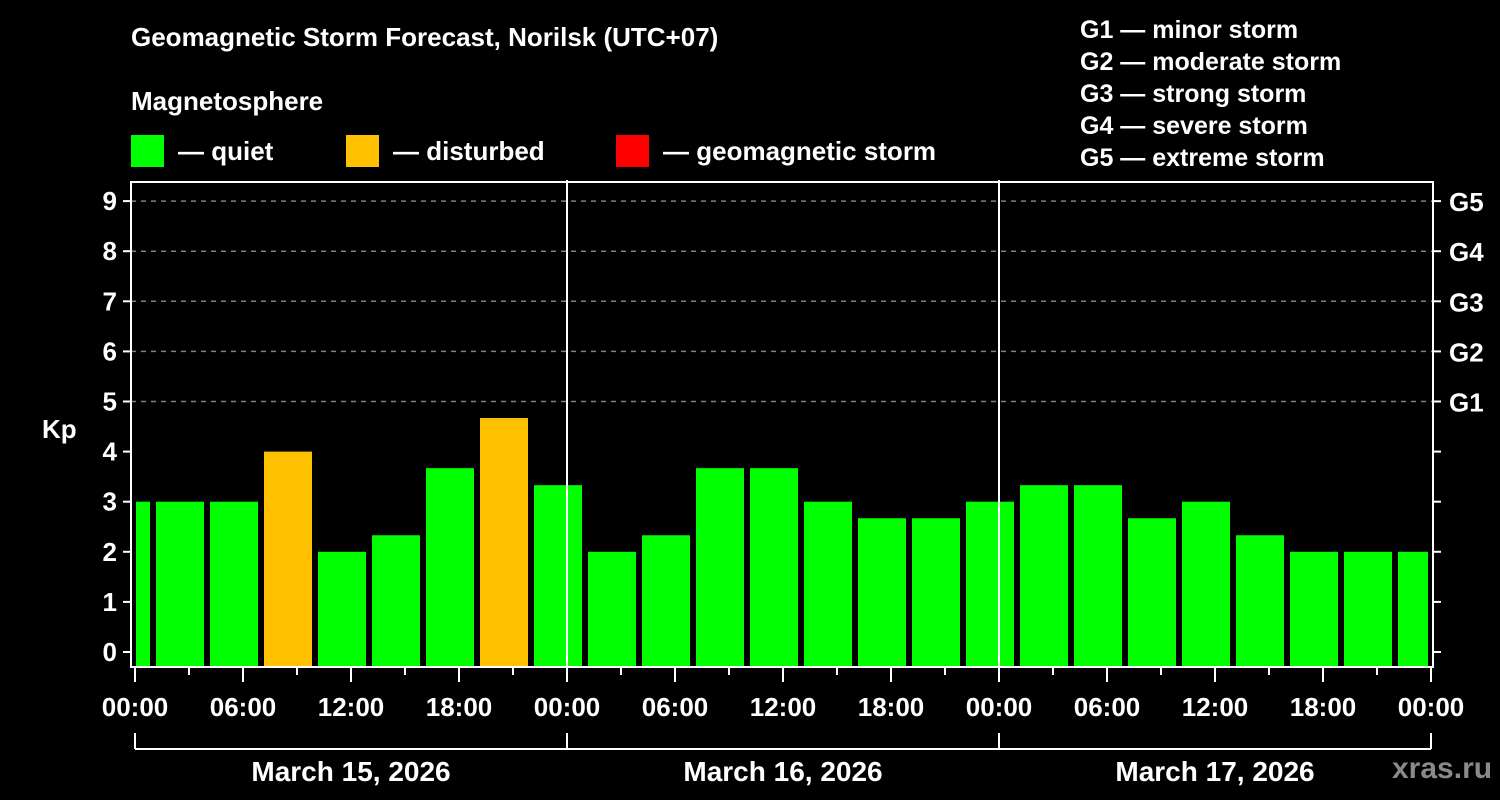 The image size is (1500, 800). What do you see at coordinates (800, 150) in the screenshot?
I see `legend-label-storm: — geomagnetic storm` at bounding box center [800, 150].